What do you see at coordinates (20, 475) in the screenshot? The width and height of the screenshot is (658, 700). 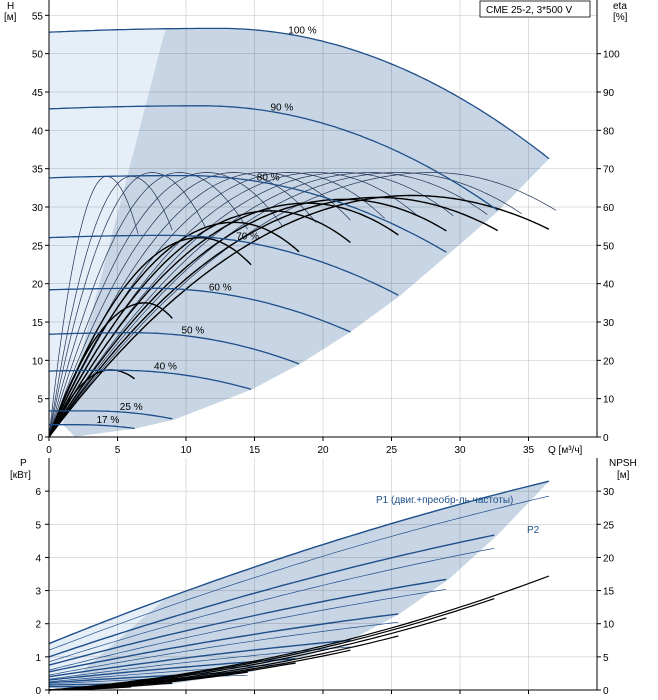 I see `p-axis-unit: [кВт]` at bounding box center [20, 475].